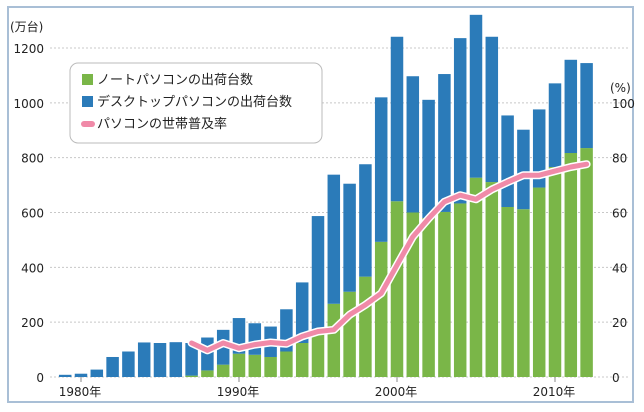 This screenshot has height=412, width=644. What do you see at coordinates (619, 268) in the screenshot?
I see `right-tick-label: 40` at bounding box center [619, 268].